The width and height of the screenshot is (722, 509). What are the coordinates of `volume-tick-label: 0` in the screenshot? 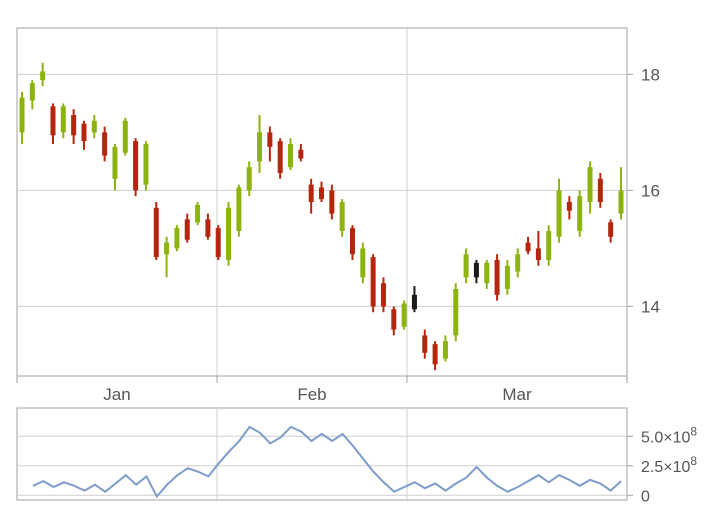 It's located at (645, 496).